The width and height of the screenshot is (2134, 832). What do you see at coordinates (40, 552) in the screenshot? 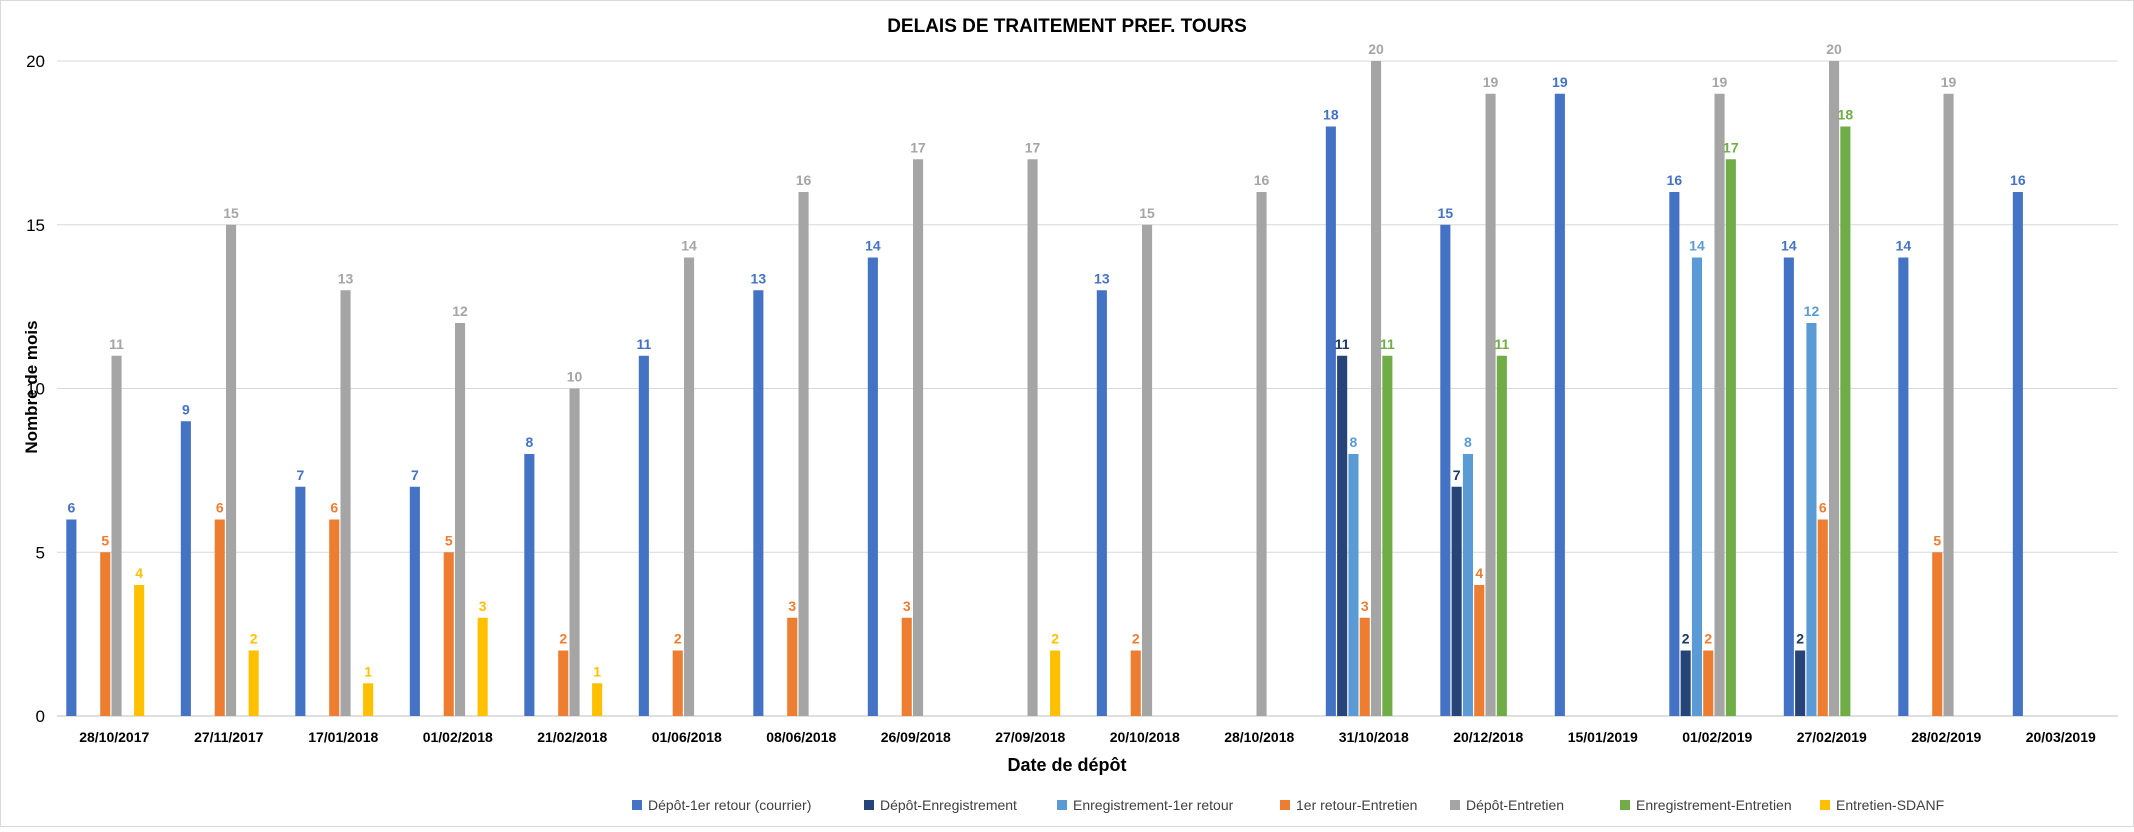
I see `y-tick-label: 5` at bounding box center [40, 552].